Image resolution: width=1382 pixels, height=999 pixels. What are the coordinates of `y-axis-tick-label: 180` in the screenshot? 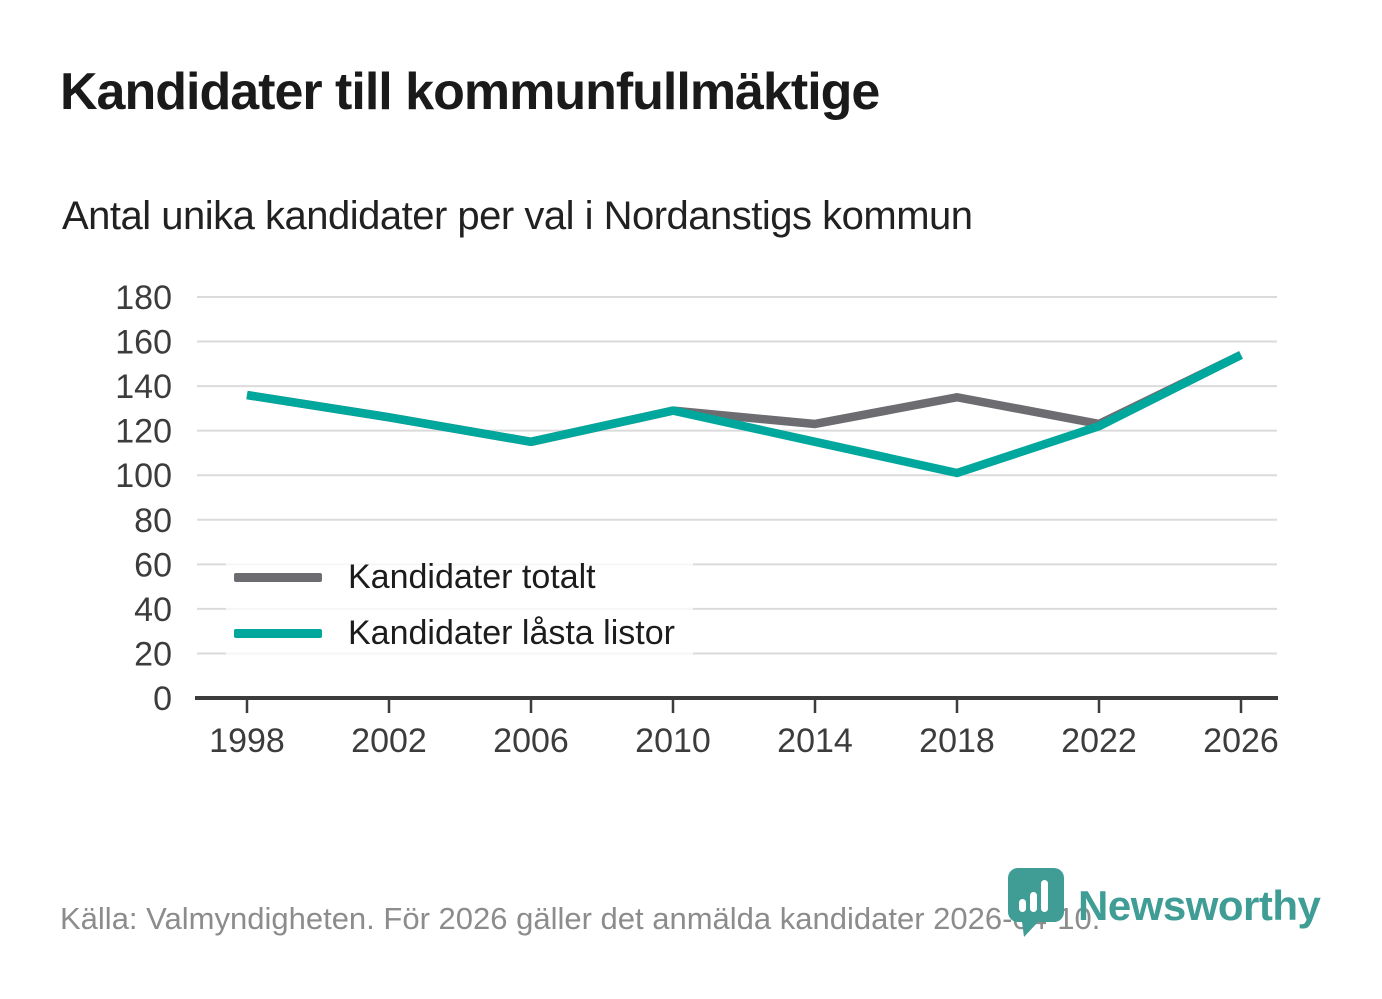 It's located at (143, 298).